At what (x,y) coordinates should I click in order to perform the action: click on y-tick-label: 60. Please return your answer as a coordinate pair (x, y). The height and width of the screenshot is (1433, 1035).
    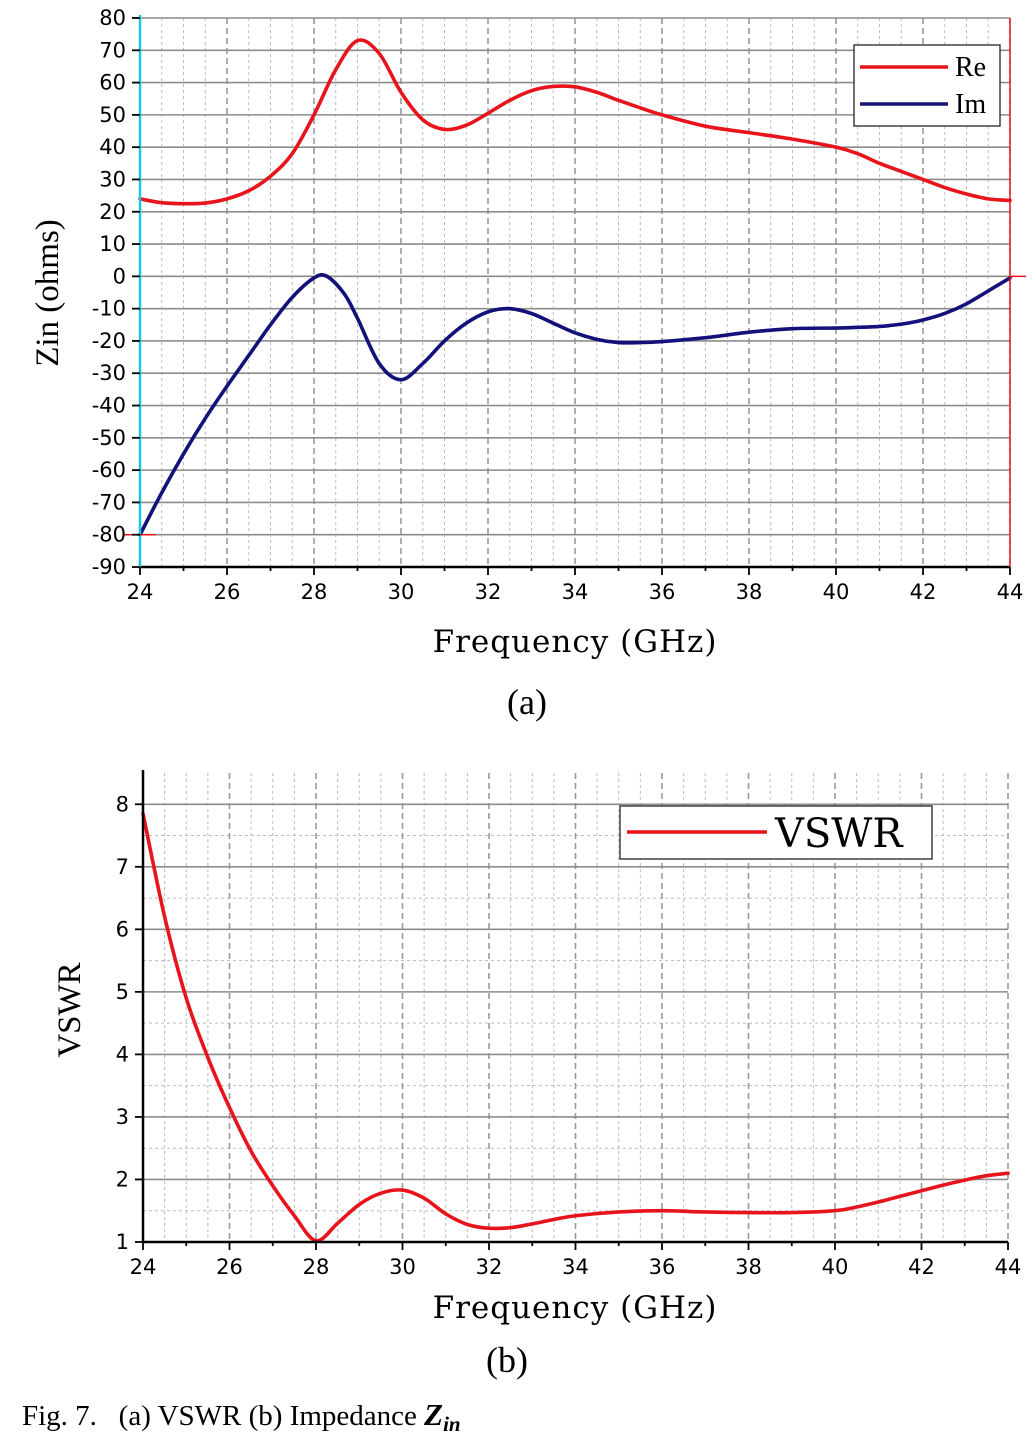
    Looking at the image, I should click on (112, 83).